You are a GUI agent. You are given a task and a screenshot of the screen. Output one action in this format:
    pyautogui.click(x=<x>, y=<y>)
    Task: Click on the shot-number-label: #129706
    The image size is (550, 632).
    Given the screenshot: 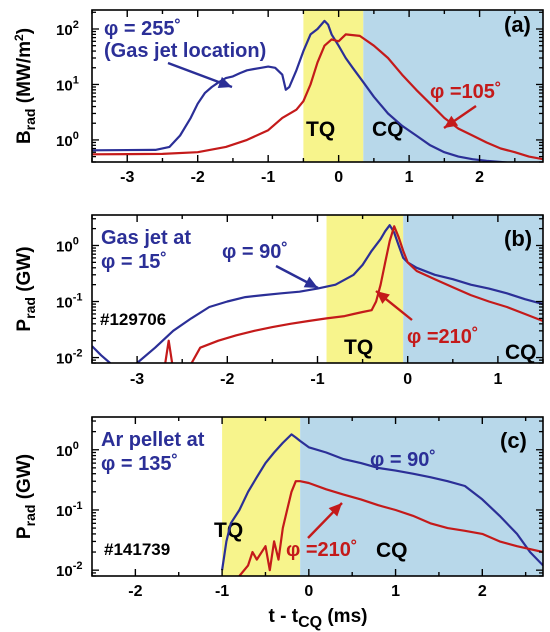 What is the action you would take?
    pyautogui.click(x=133, y=319)
    